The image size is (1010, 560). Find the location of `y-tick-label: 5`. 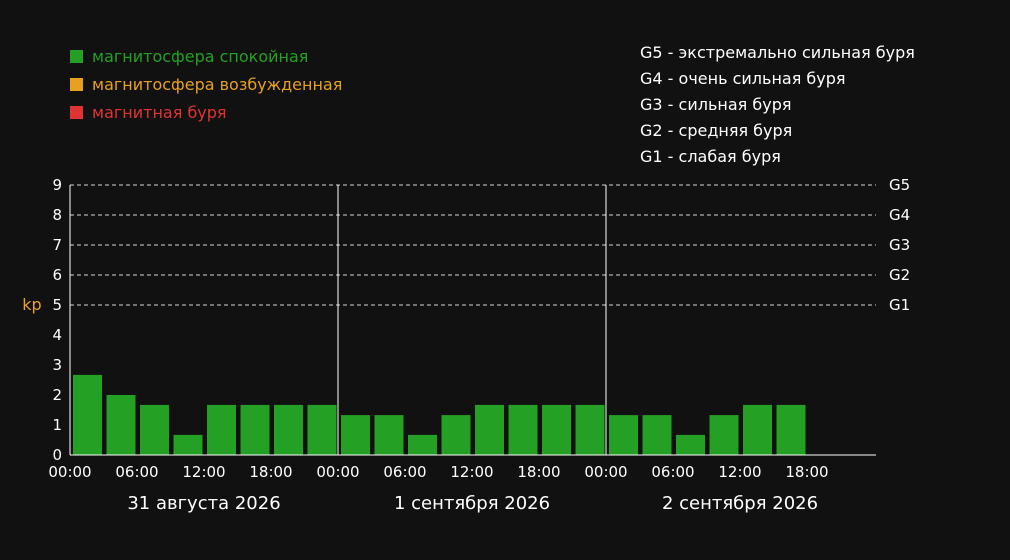

y-tick-label: 5 is located at coordinates (57, 305).